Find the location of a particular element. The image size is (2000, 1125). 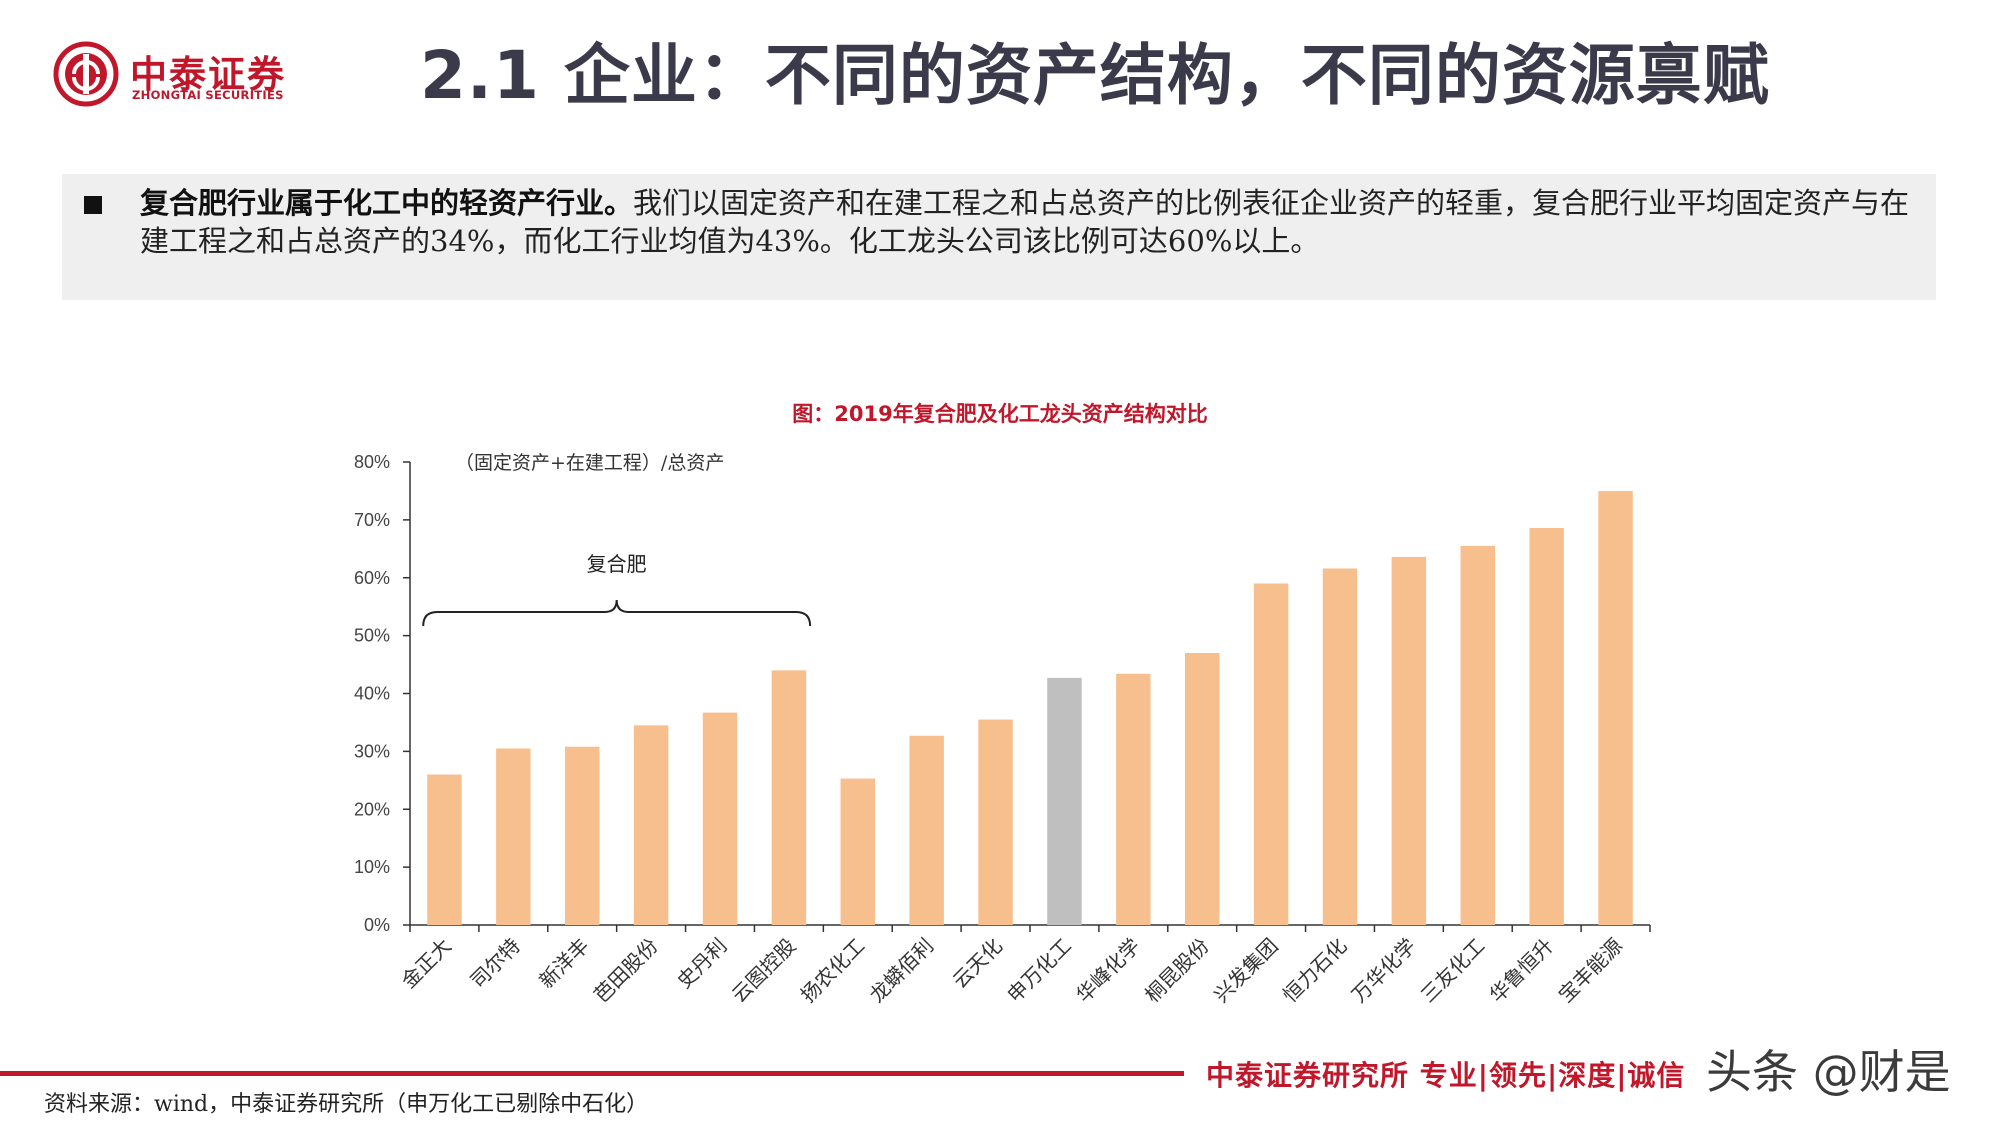

x-category-label: 扬农化工 is located at coordinates (833, 971).